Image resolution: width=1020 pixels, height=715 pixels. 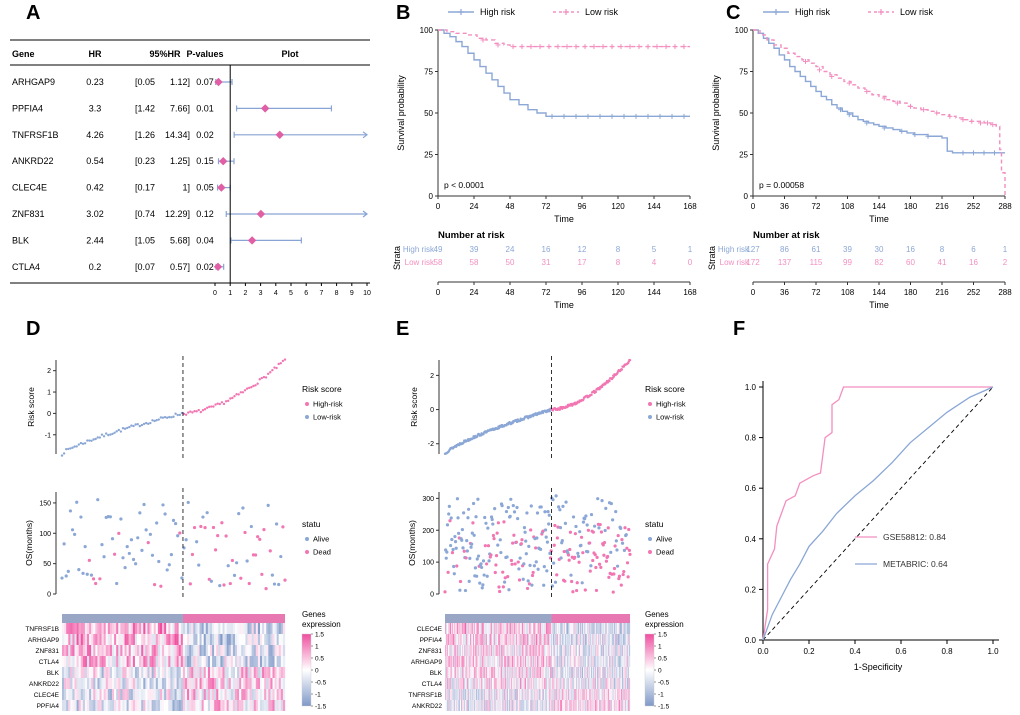 I want to click on axis-tick-label: 1, so click(x=230, y=293).